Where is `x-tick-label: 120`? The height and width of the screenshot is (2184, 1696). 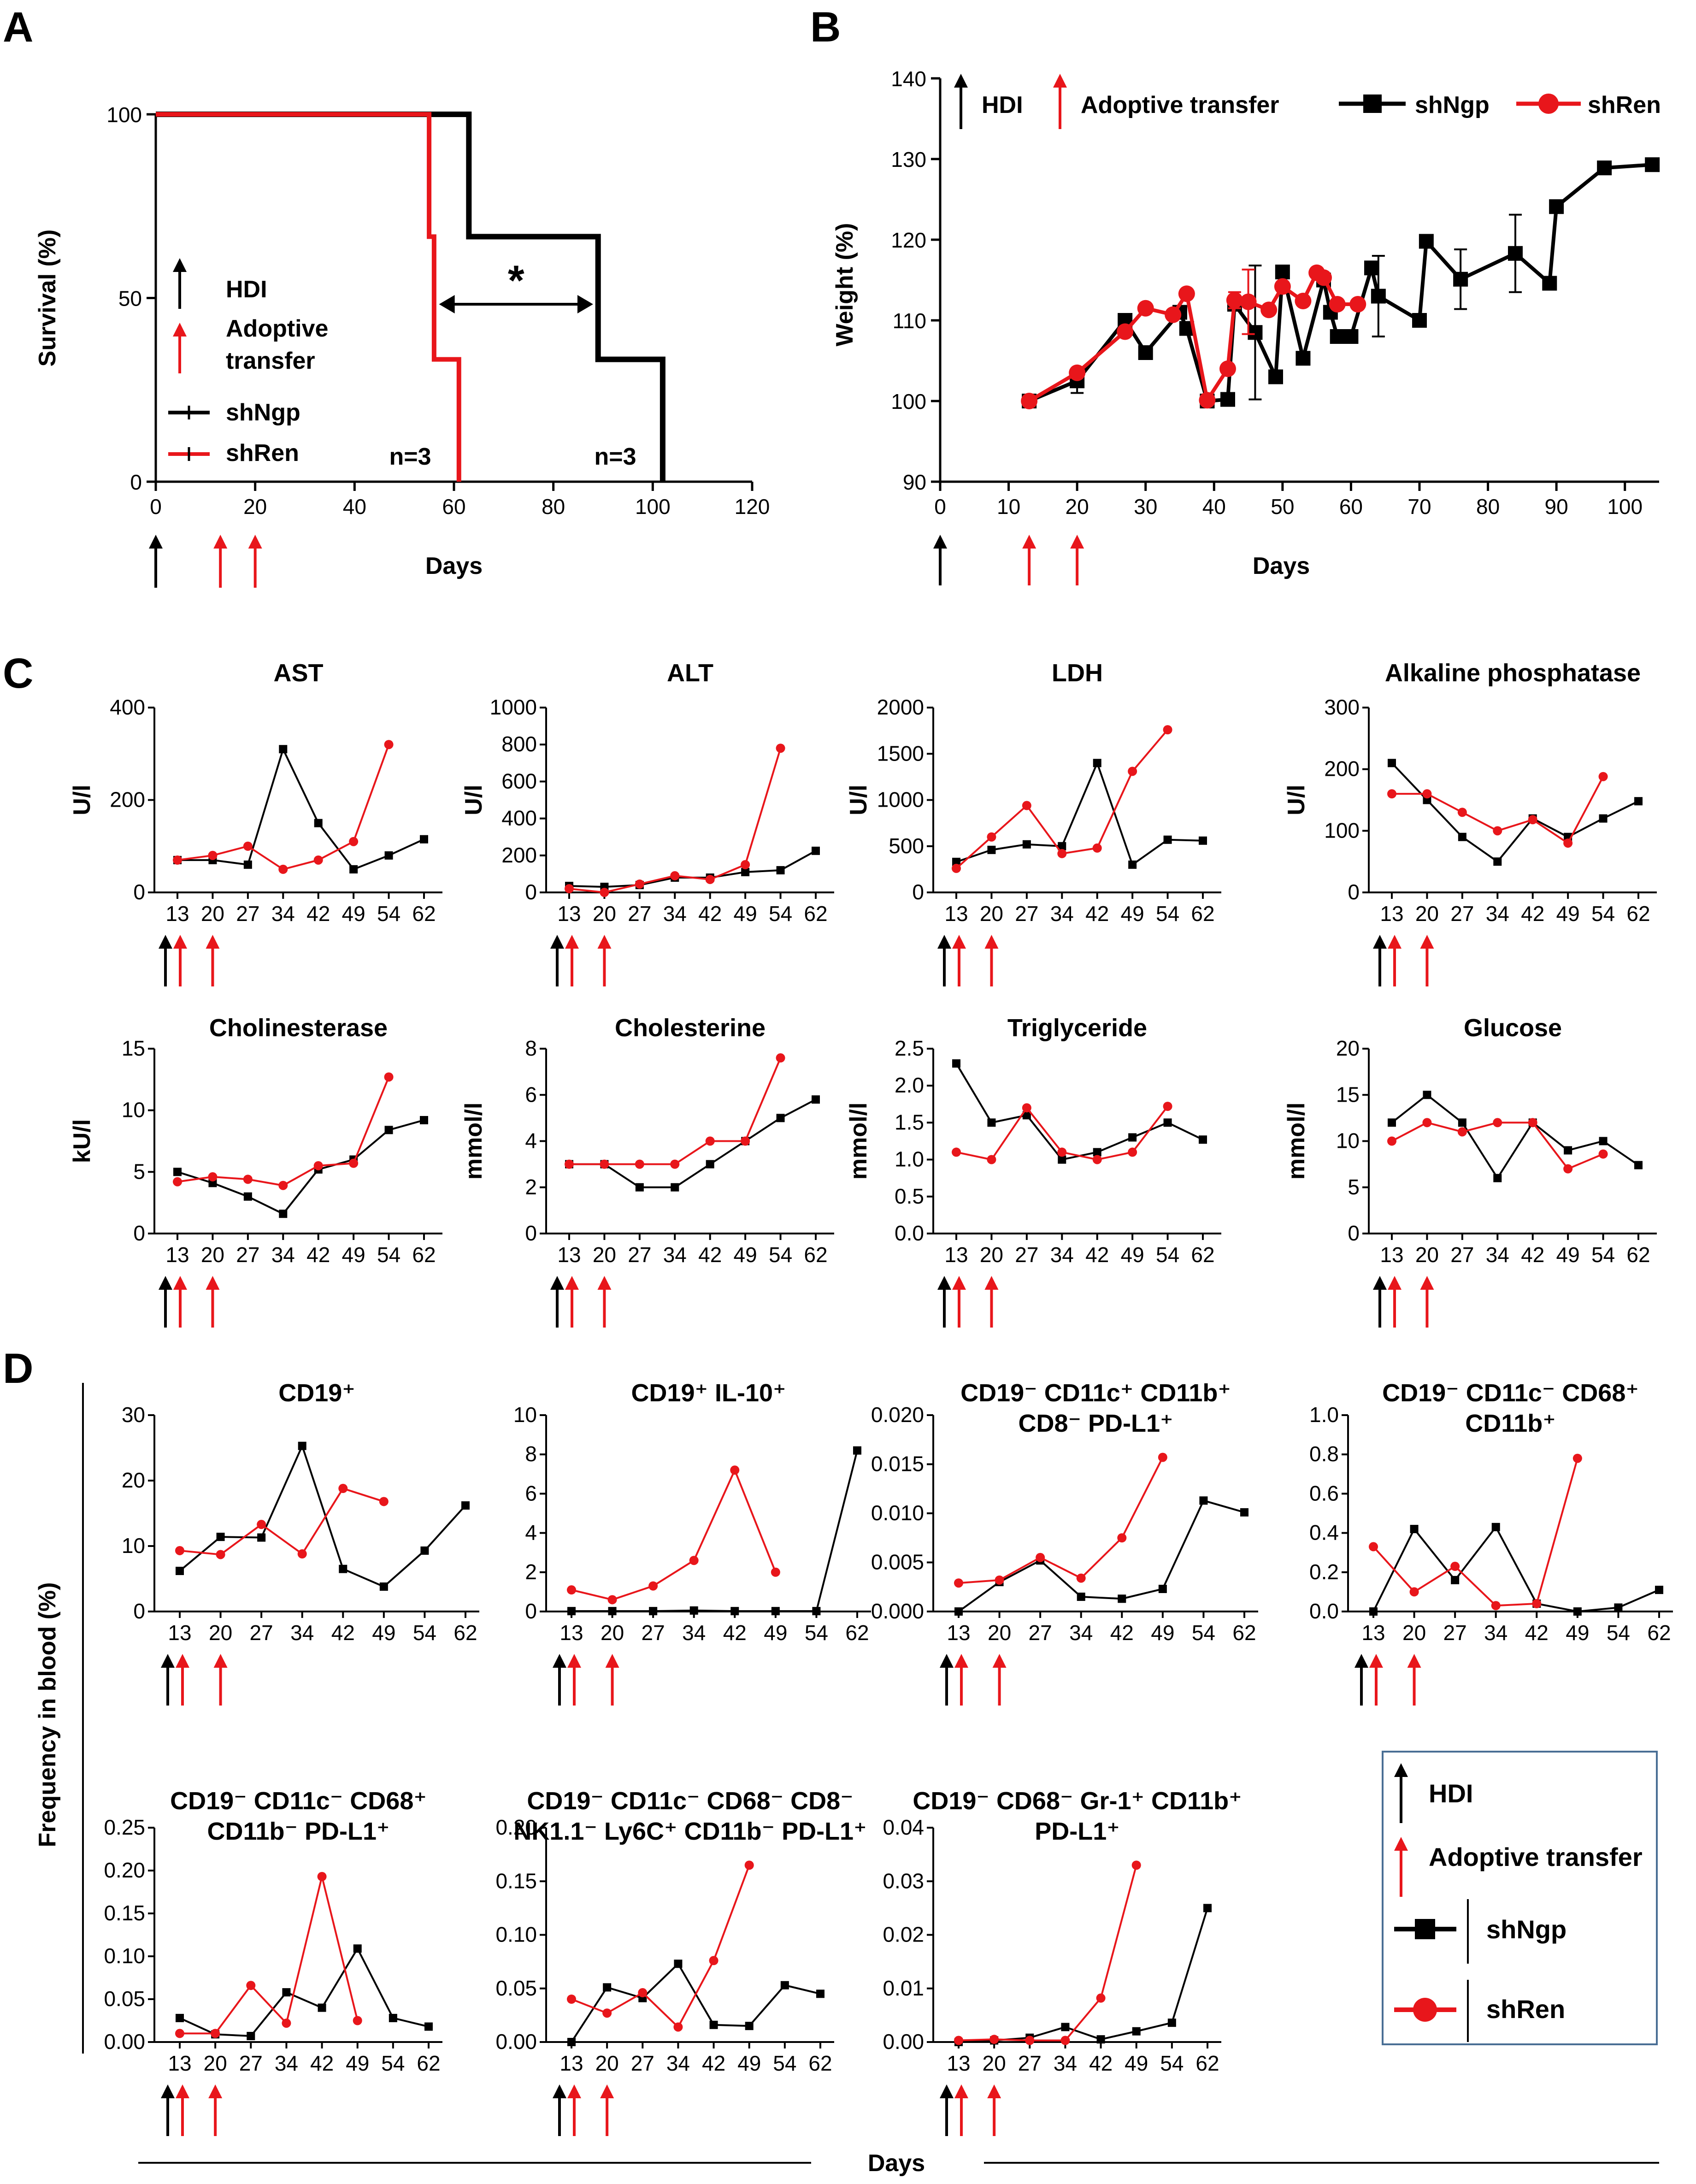 x-tick-label: 120 is located at coordinates (753, 507).